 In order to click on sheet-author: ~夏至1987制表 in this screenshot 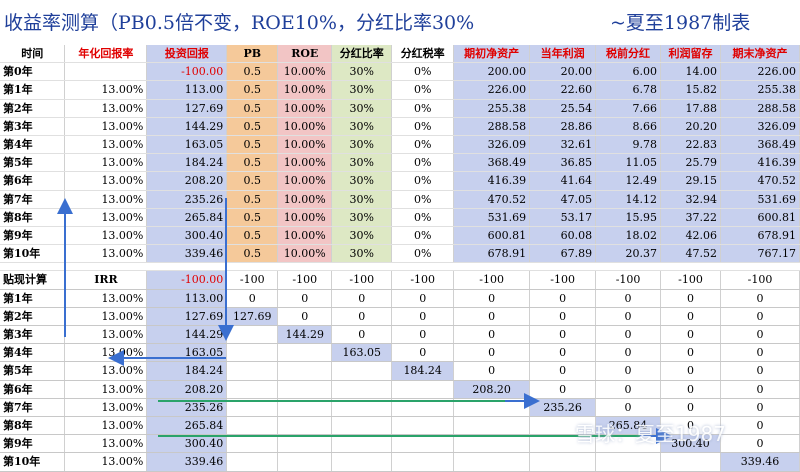, I will do `click(680, 23)`.